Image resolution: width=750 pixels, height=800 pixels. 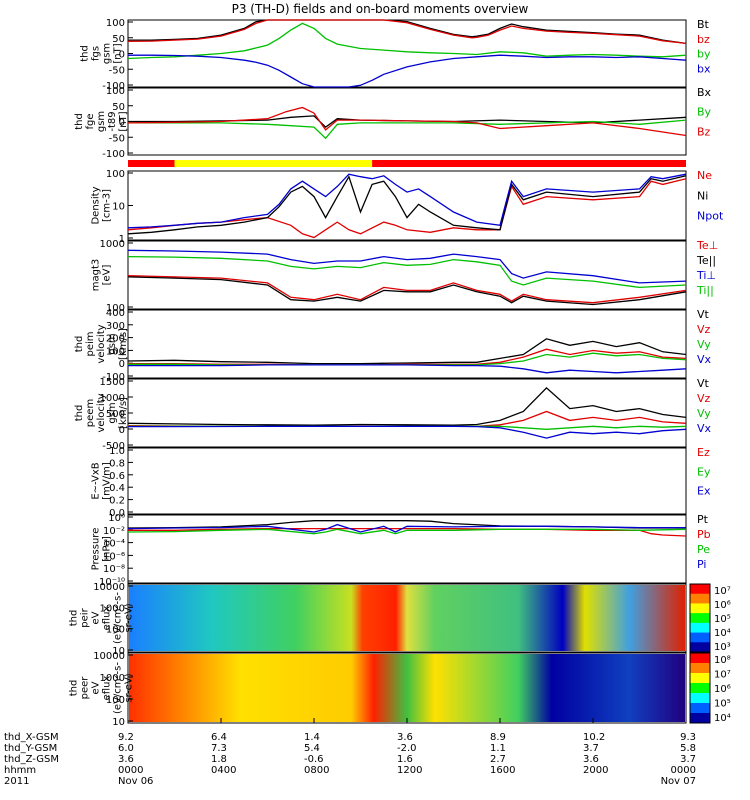 What do you see at coordinates (126, 737) in the screenshot?
I see `x-column-value: 9.2` at bounding box center [126, 737].